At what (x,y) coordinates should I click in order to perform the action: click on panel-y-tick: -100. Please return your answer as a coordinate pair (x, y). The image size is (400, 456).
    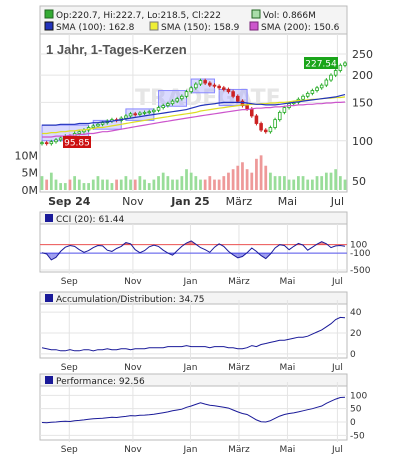
    Looking at the image, I should click on (360, 254).